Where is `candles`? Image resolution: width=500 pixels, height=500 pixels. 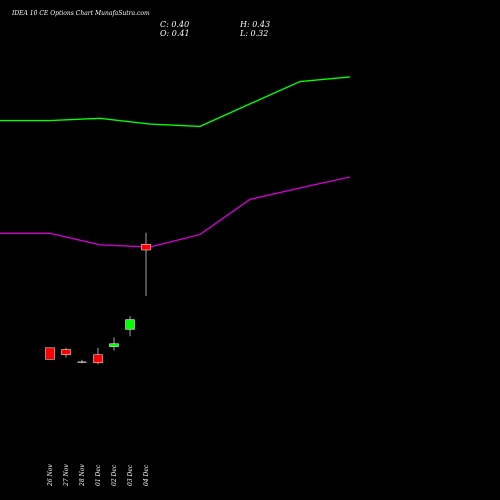 candles is located at coordinates (98, 298).